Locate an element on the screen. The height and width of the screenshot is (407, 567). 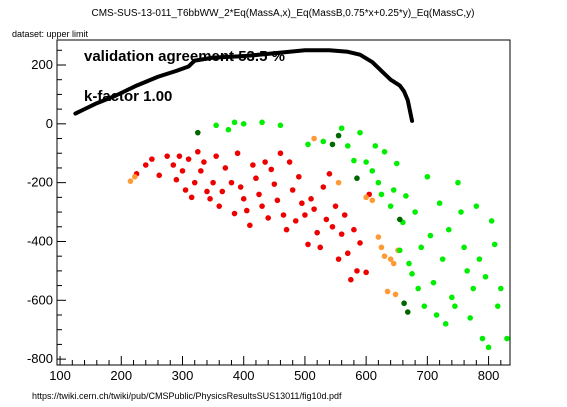
x-axis: 100 200 300 400 500 600 700 800 is located at coordinates (275, 369).